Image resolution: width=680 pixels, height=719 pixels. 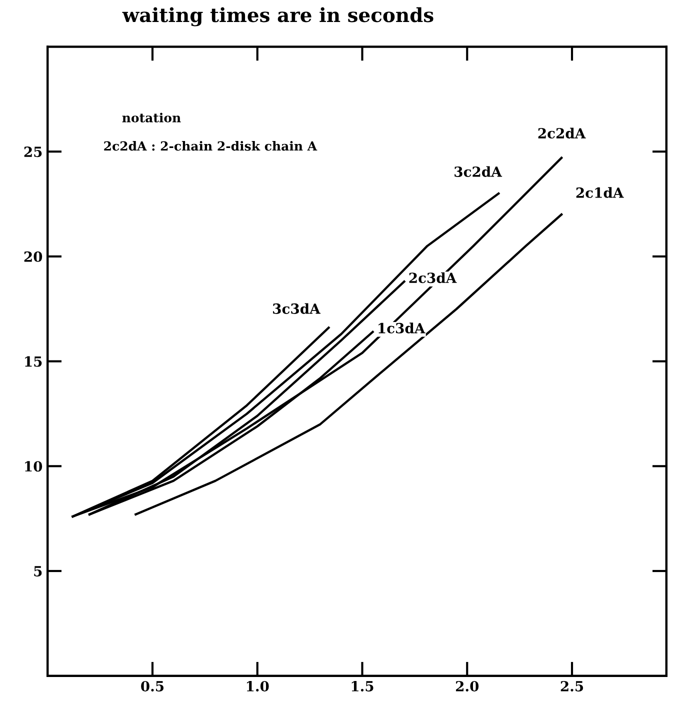 I want to click on series-label: 2c1dA, so click(x=600, y=192).